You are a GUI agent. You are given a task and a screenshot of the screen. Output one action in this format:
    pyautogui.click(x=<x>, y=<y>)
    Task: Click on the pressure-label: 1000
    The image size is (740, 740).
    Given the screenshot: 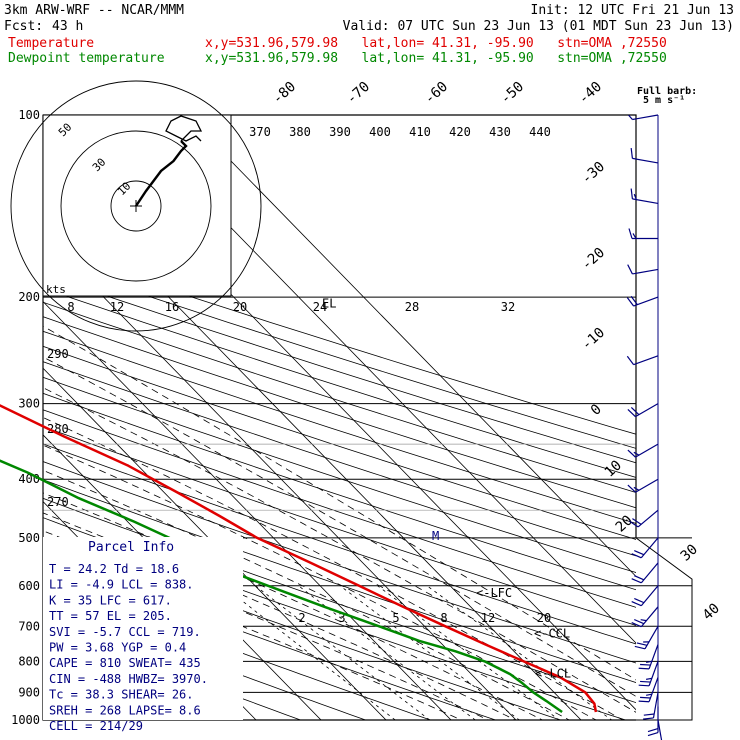 What is the action you would take?
    pyautogui.click(x=25, y=720)
    